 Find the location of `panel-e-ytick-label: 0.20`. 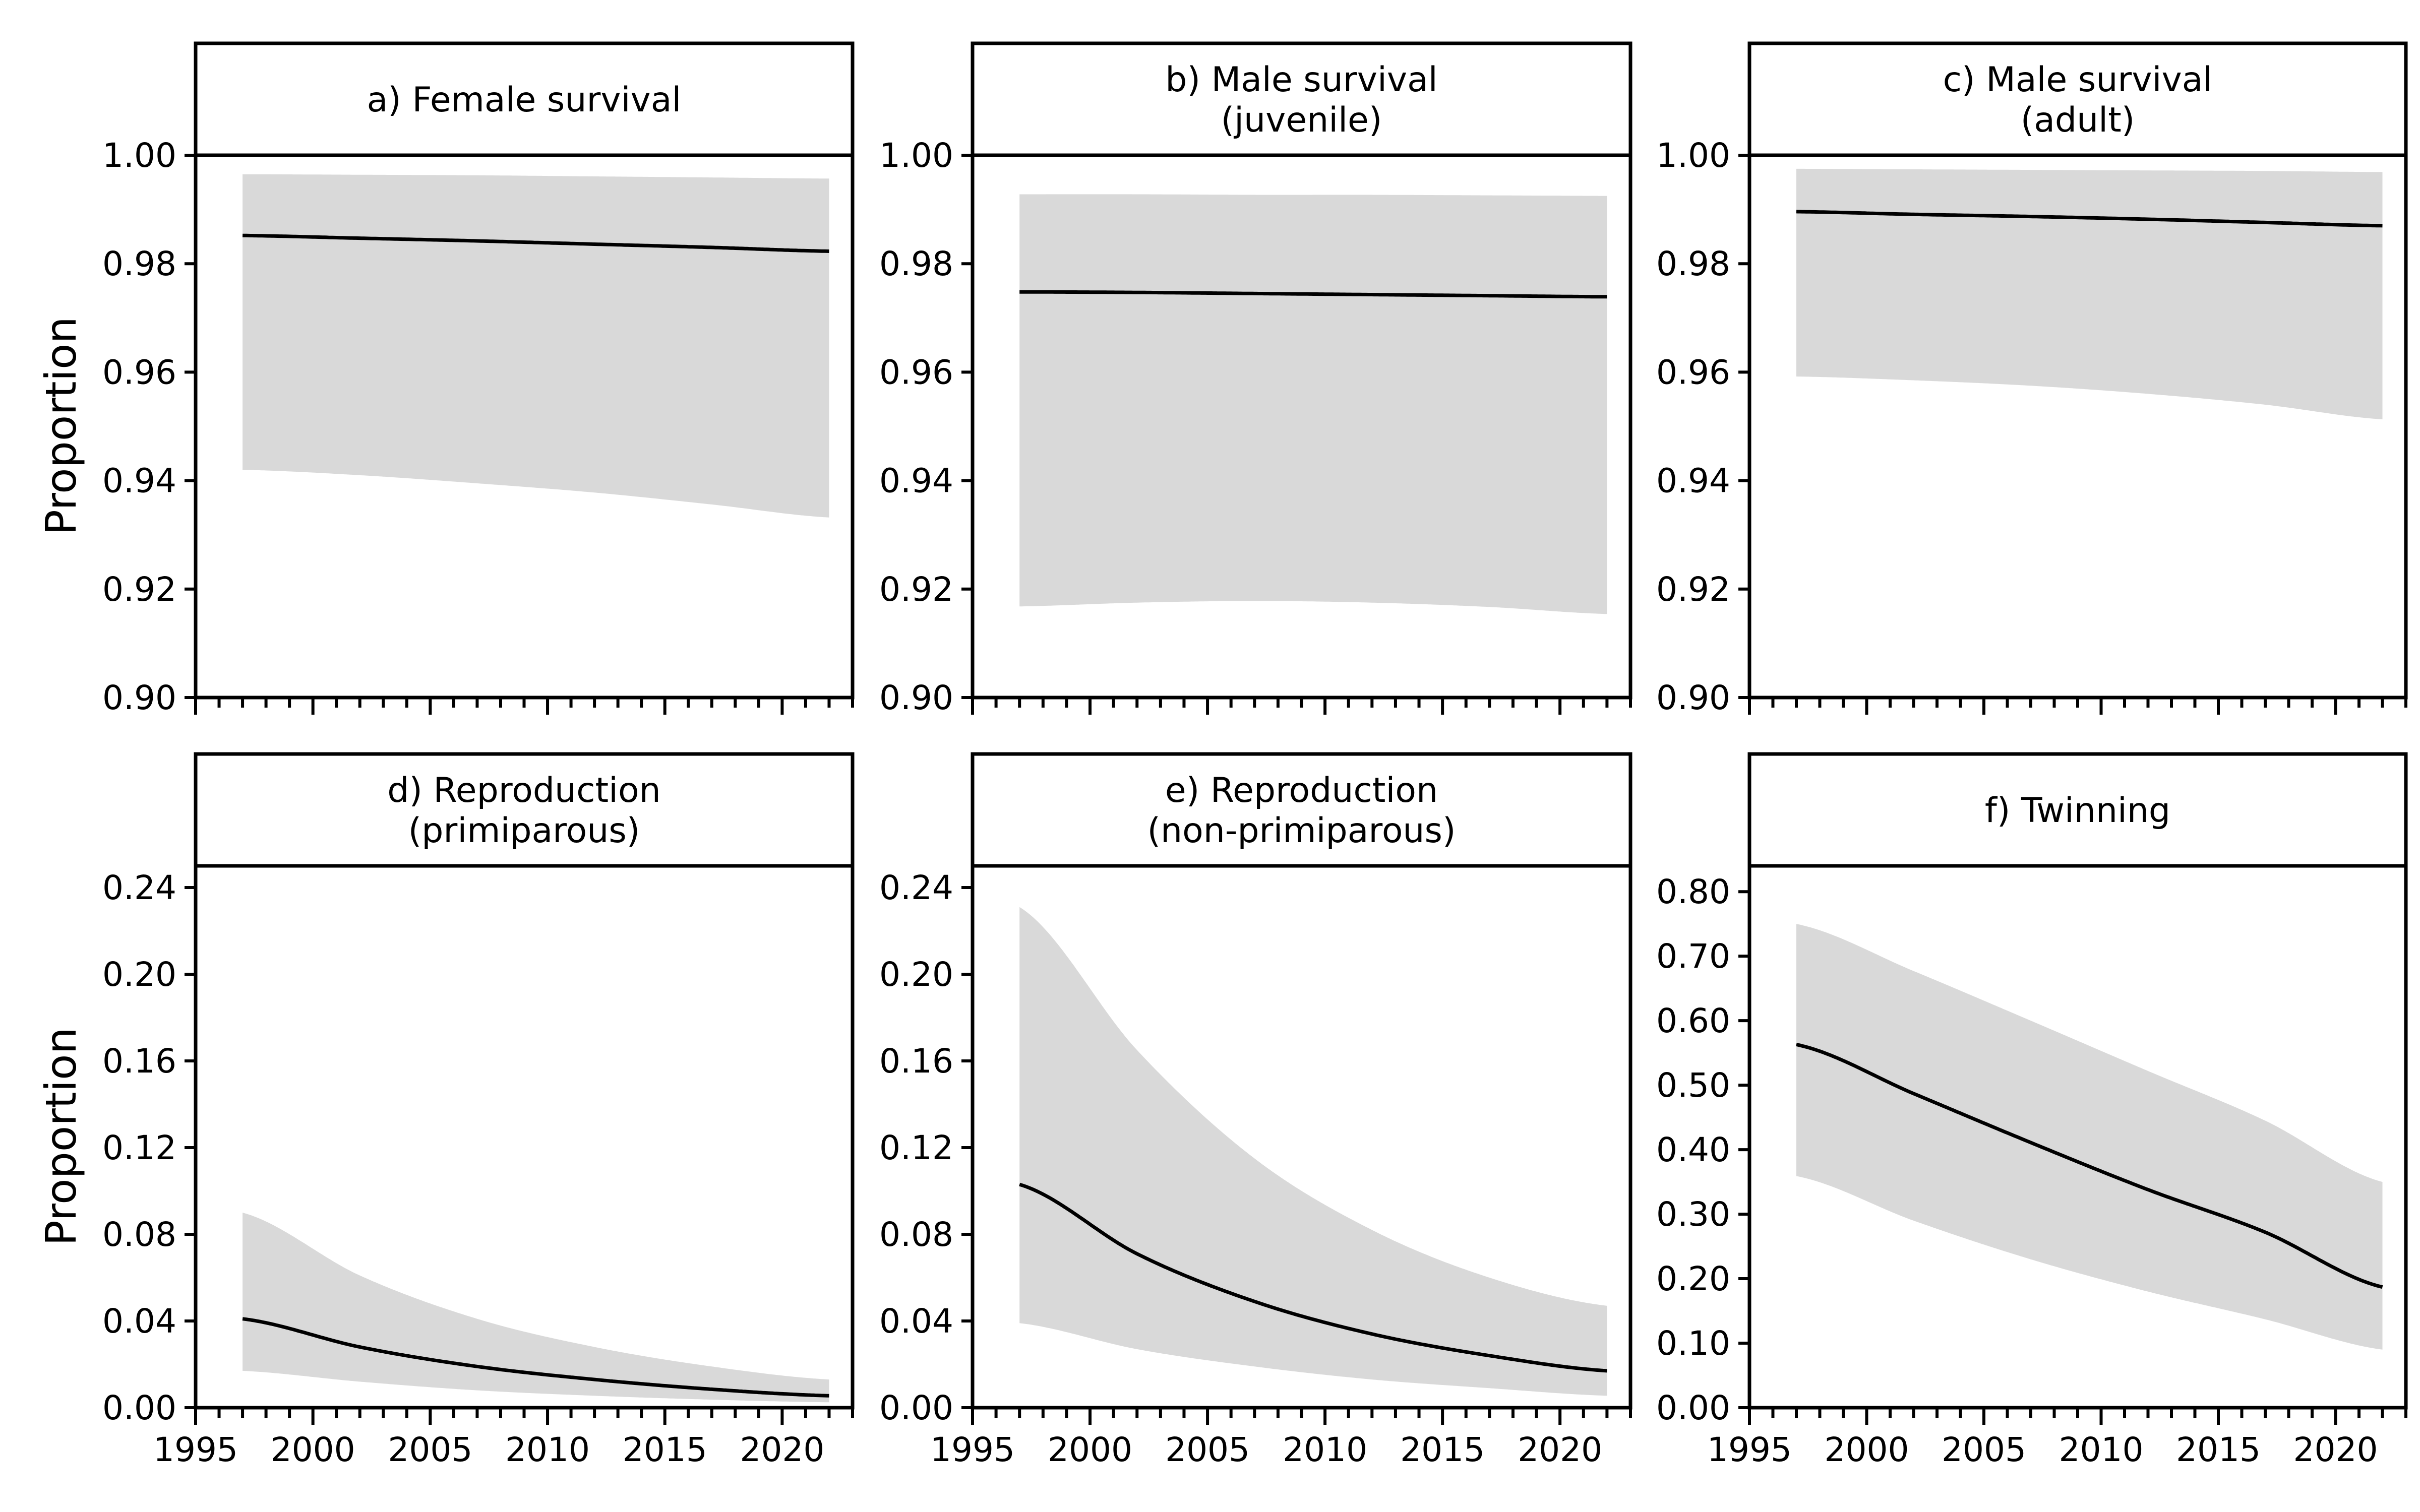

panel-e-ytick-label: 0.20 is located at coordinates (916, 974).